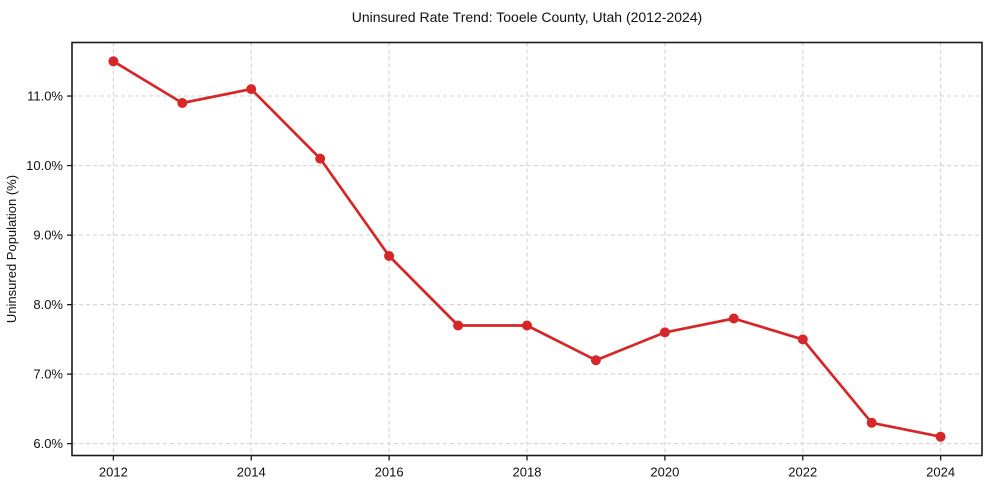  What do you see at coordinates (11, 249) in the screenshot?
I see `y-axis-label: Uninsured Population (%)` at bounding box center [11, 249].